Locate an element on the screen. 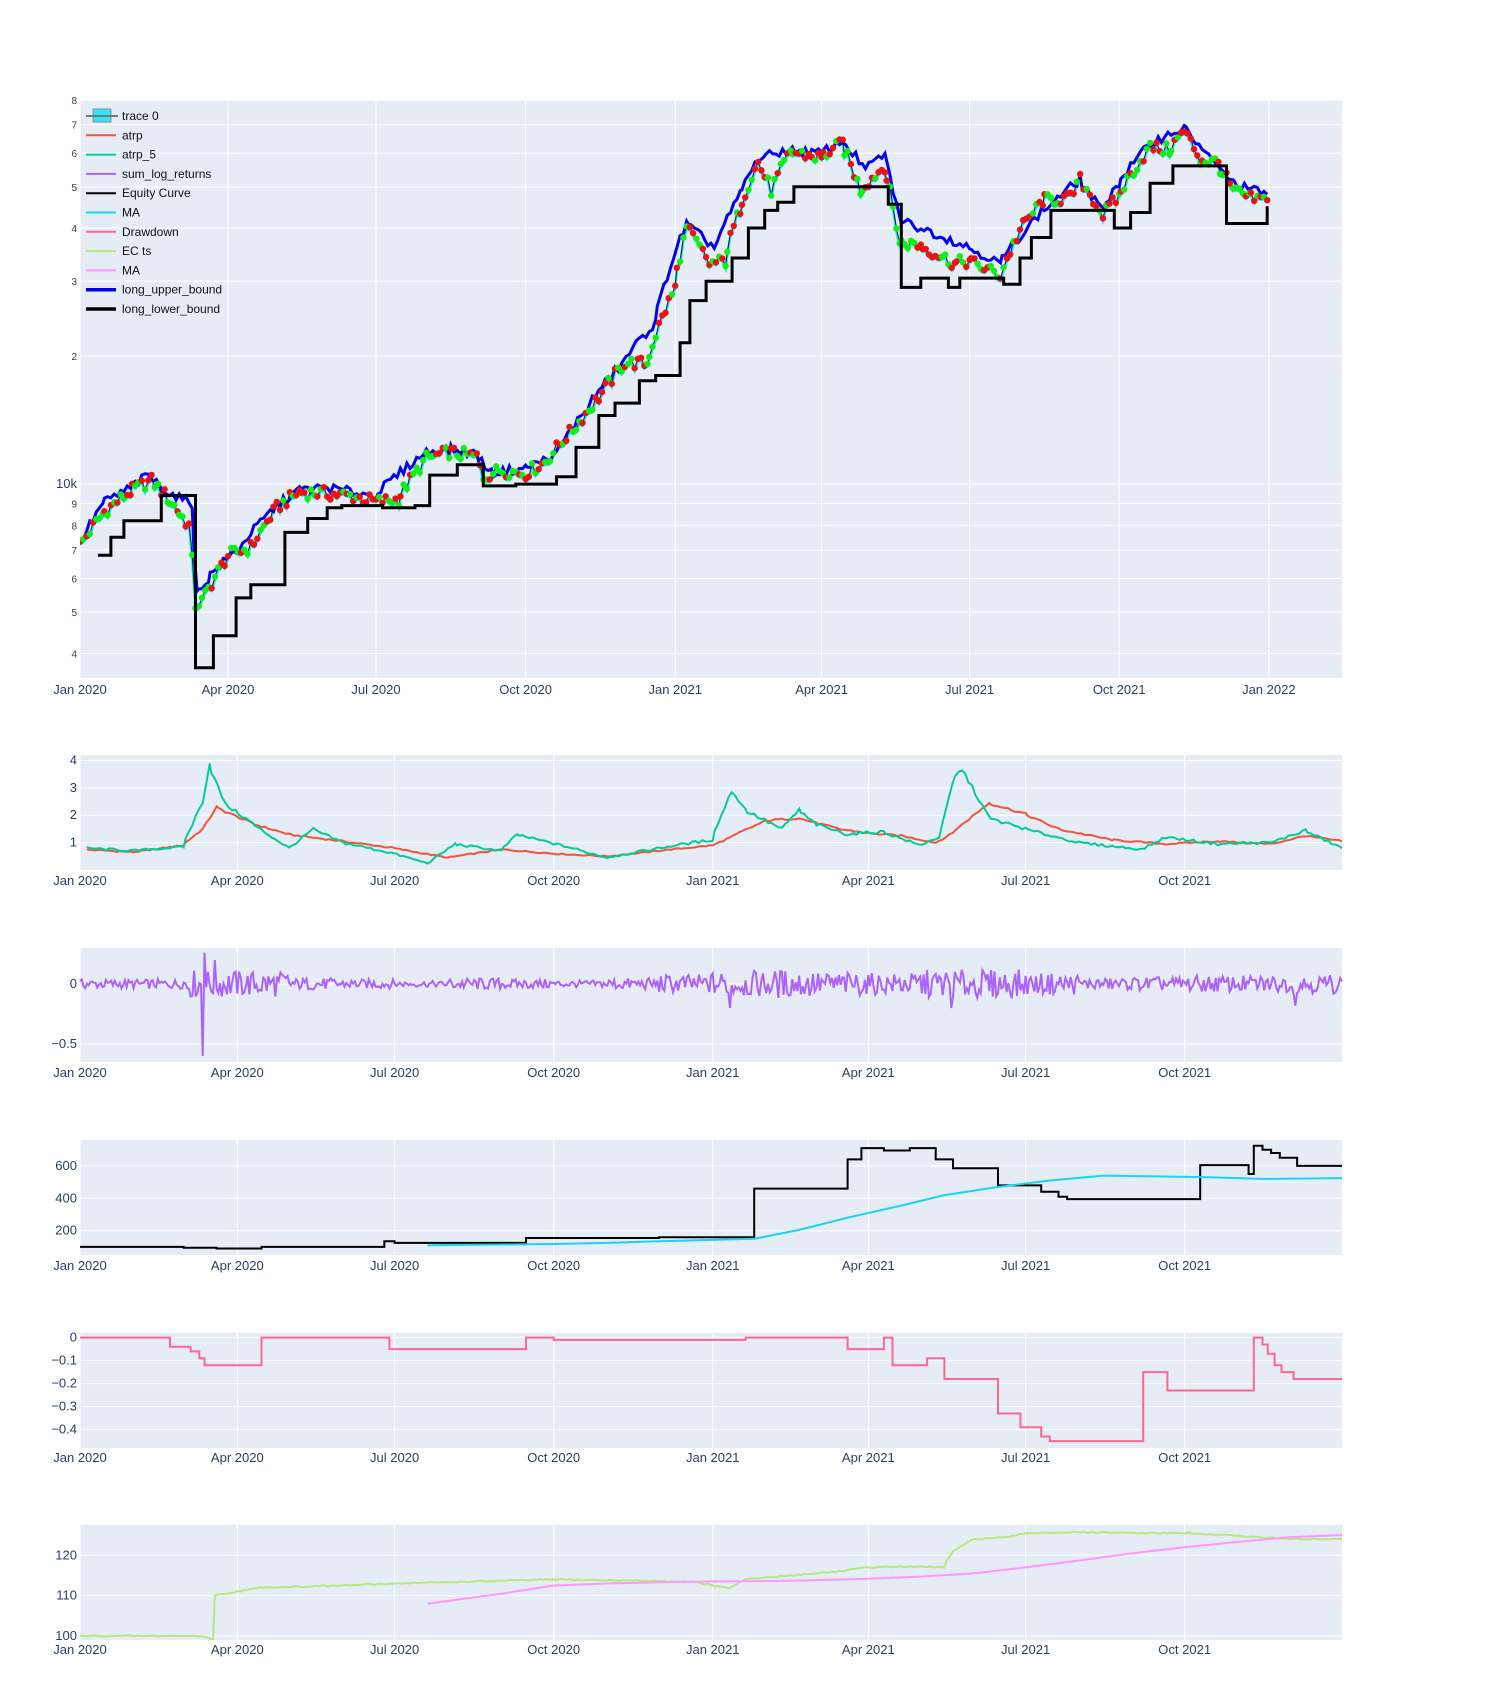 Image resolution: width=1488 pixels, height=1700 pixels. y-tick-label: 8 is located at coordinates (74, 101).